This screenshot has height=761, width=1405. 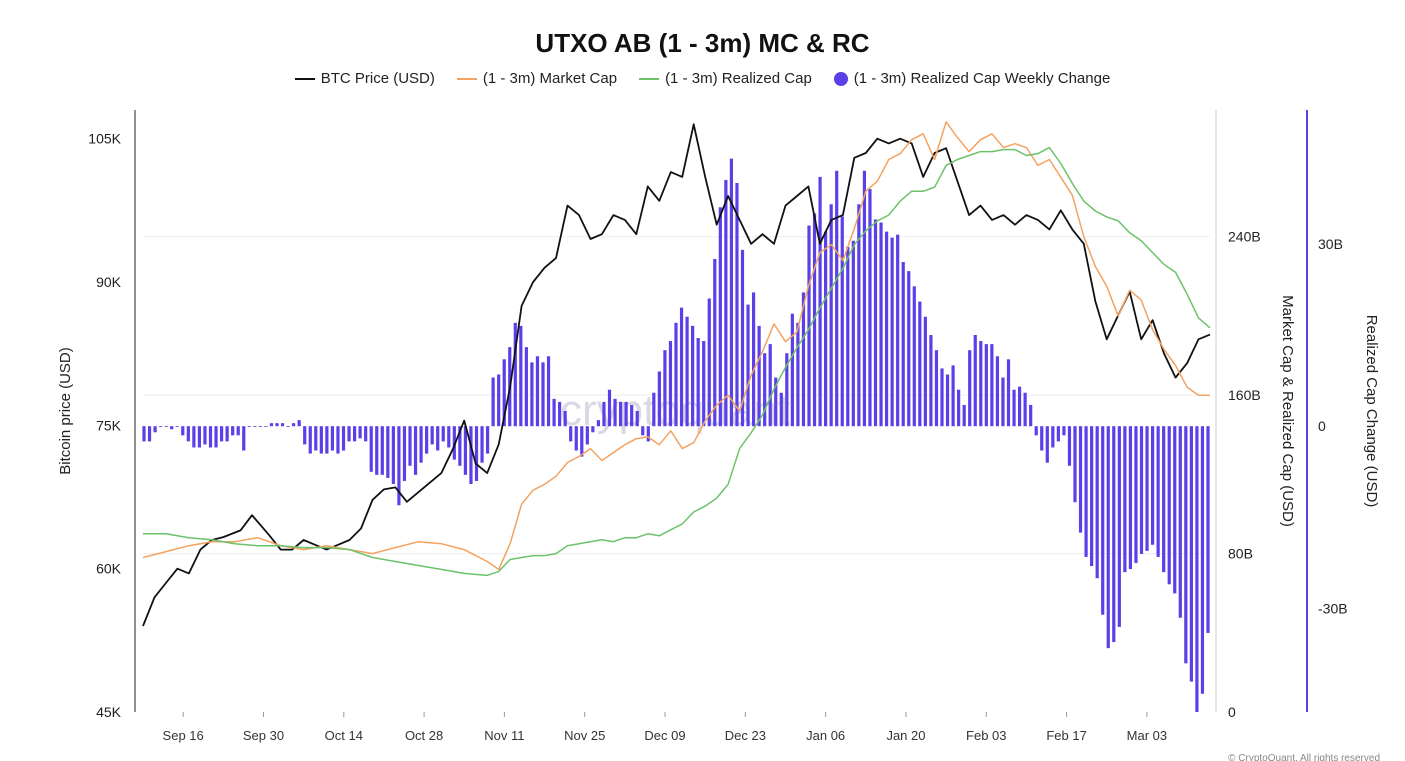 I want to click on legend-item-realized-cap: (1 - 3m) Realized Cap, so click(x=725, y=78).